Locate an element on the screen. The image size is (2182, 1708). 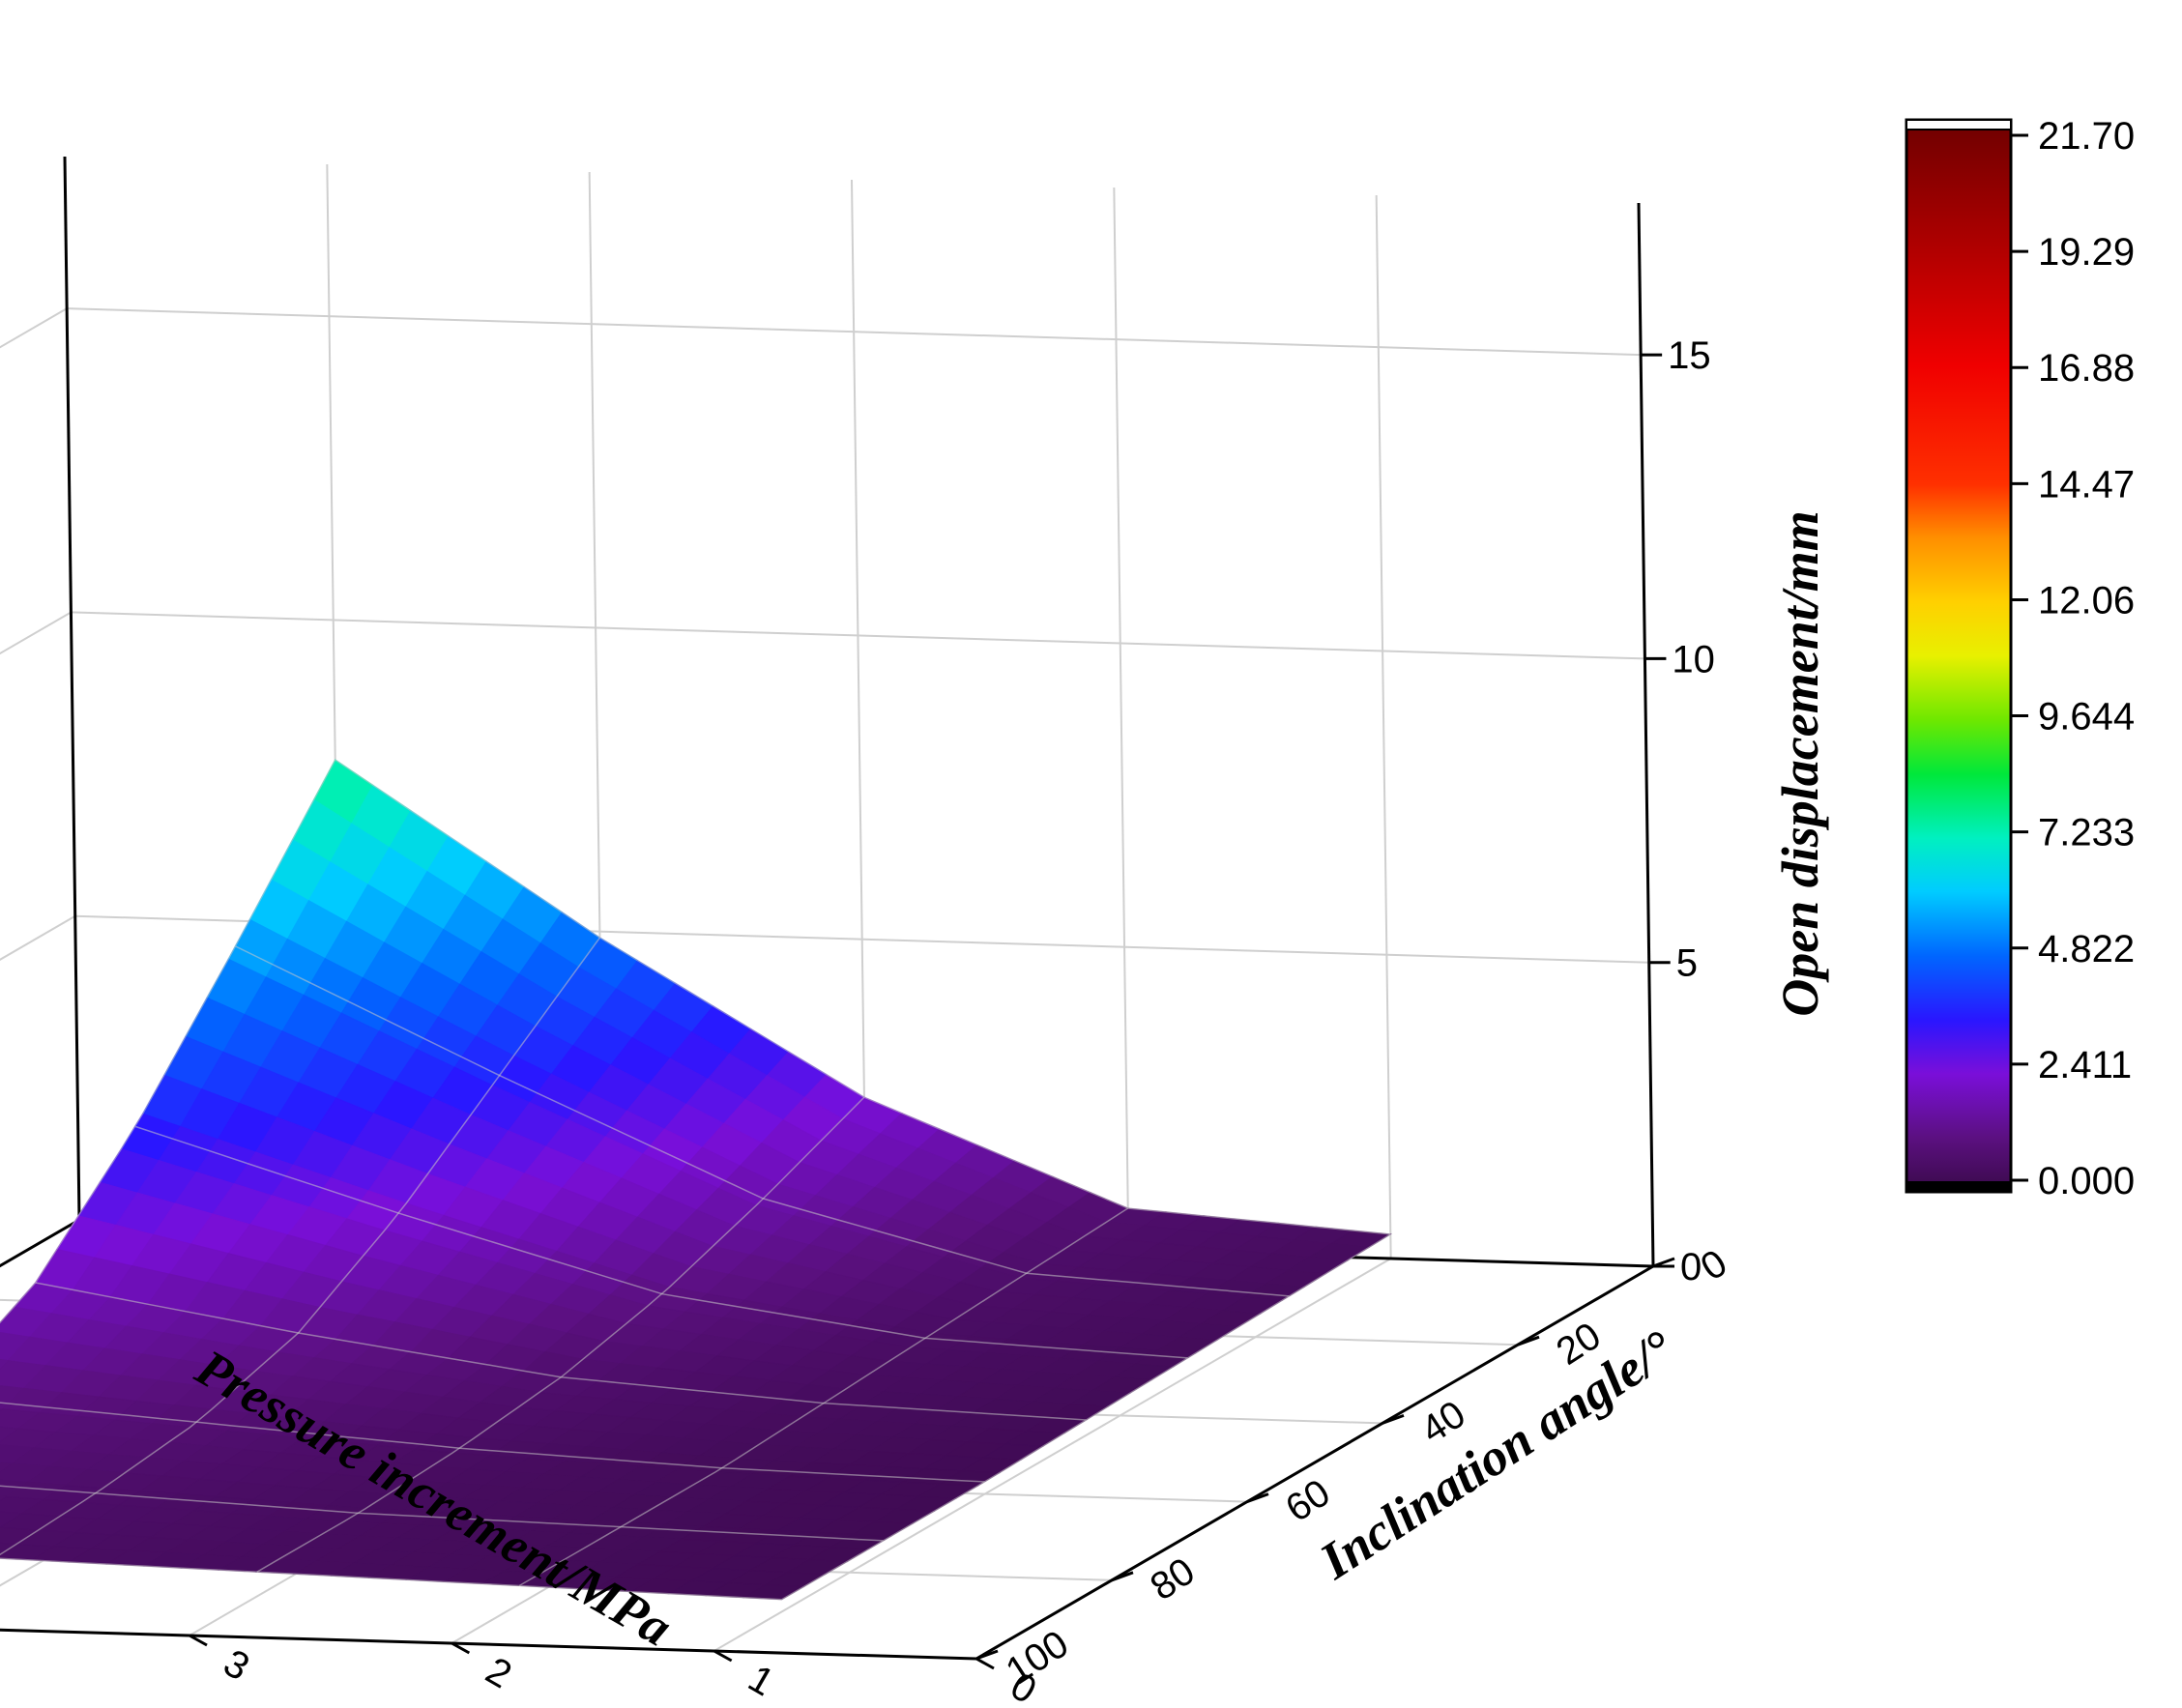
colorbar-under-swatch is located at coordinates (1959, 1187).